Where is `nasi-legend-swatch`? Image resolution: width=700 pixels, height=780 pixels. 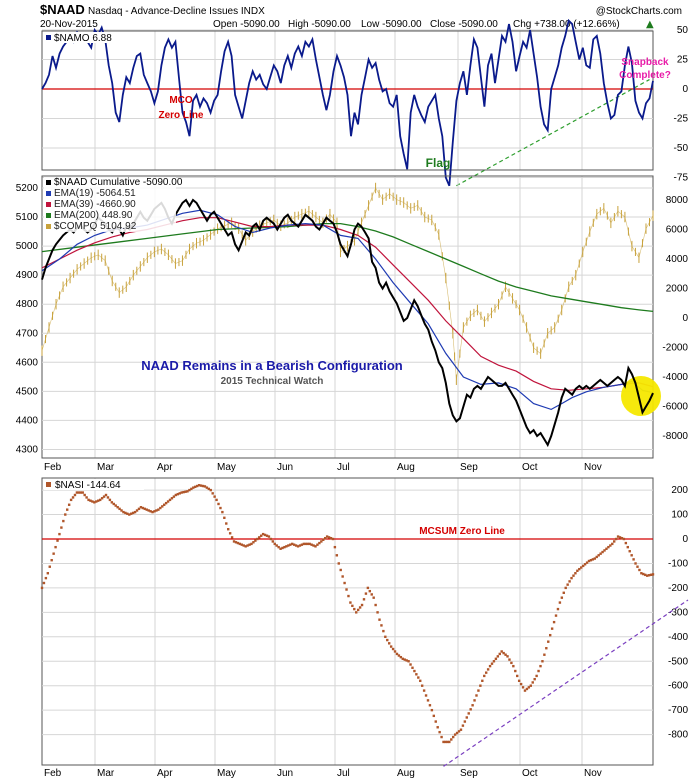
nasi-legend-swatch is located at coordinates (48, 484).